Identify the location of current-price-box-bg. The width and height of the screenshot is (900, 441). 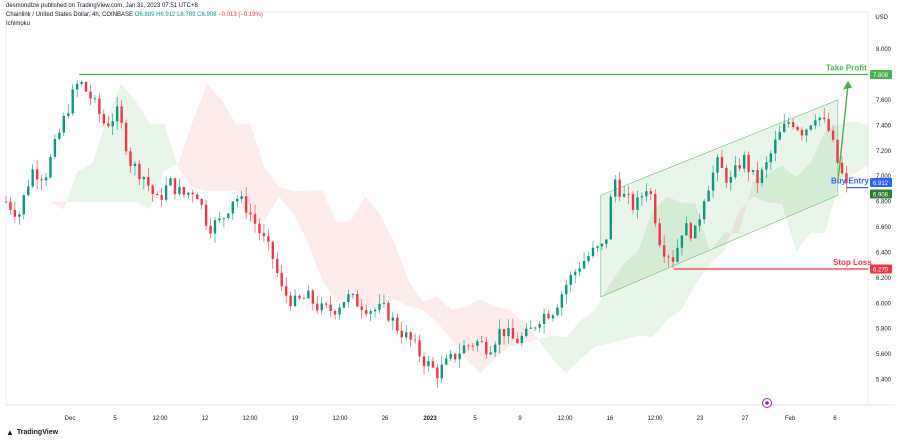
(881, 194).